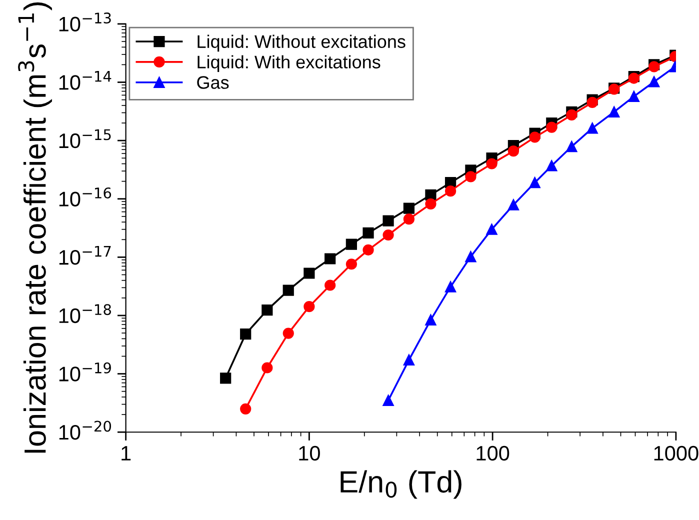 The image size is (699, 520). What do you see at coordinates (85, 255) in the screenshot?
I see `y-tick-label: 10$^{−17}$` at bounding box center [85, 255].